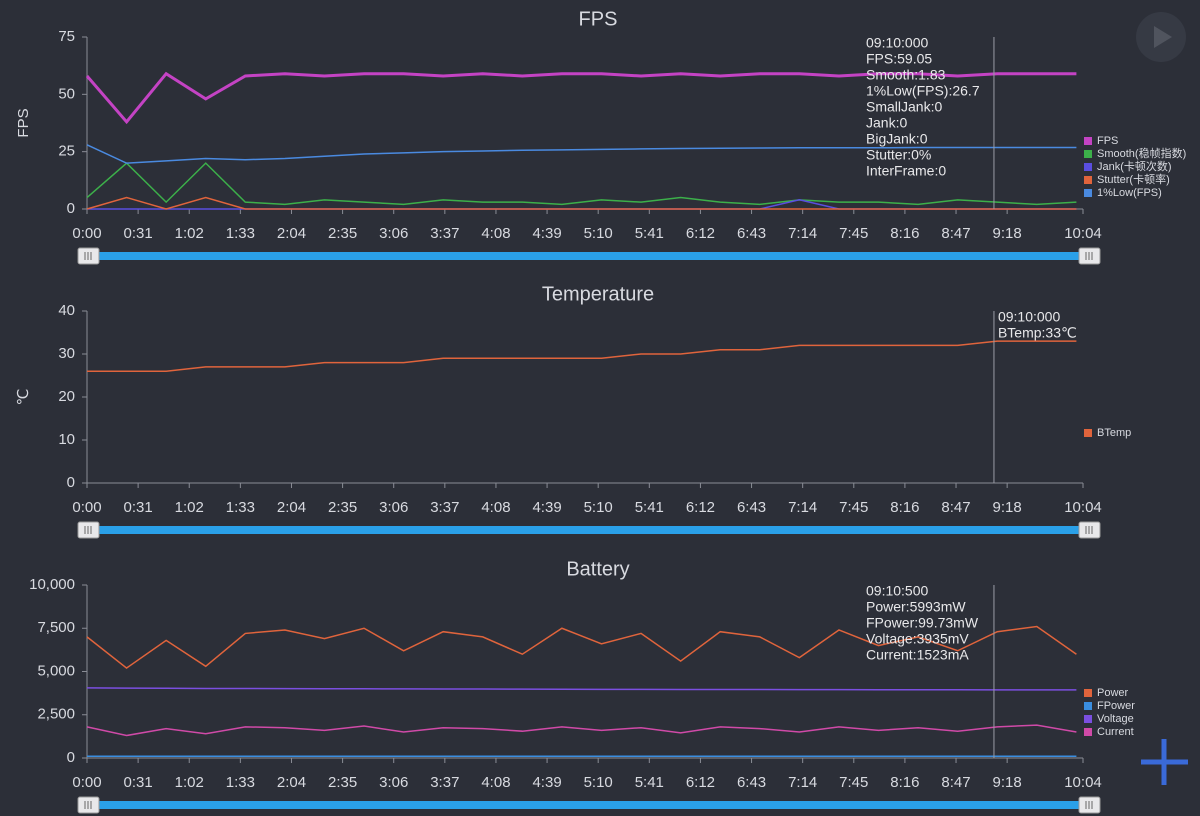  What do you see at coordinates (897, 43) in the screenshot?
I see `tooltip-text: 09:10:000` at bounding box center [897, 43].